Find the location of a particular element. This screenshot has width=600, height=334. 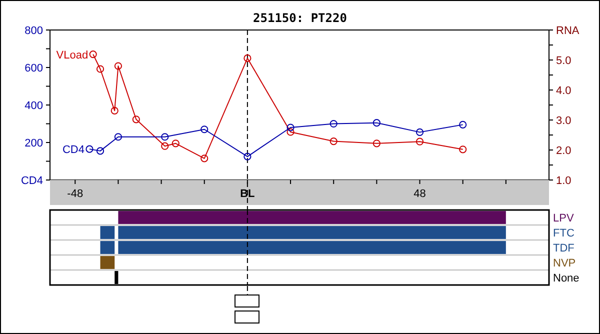

series-label: CD4 is located at coordinates (73, 150).